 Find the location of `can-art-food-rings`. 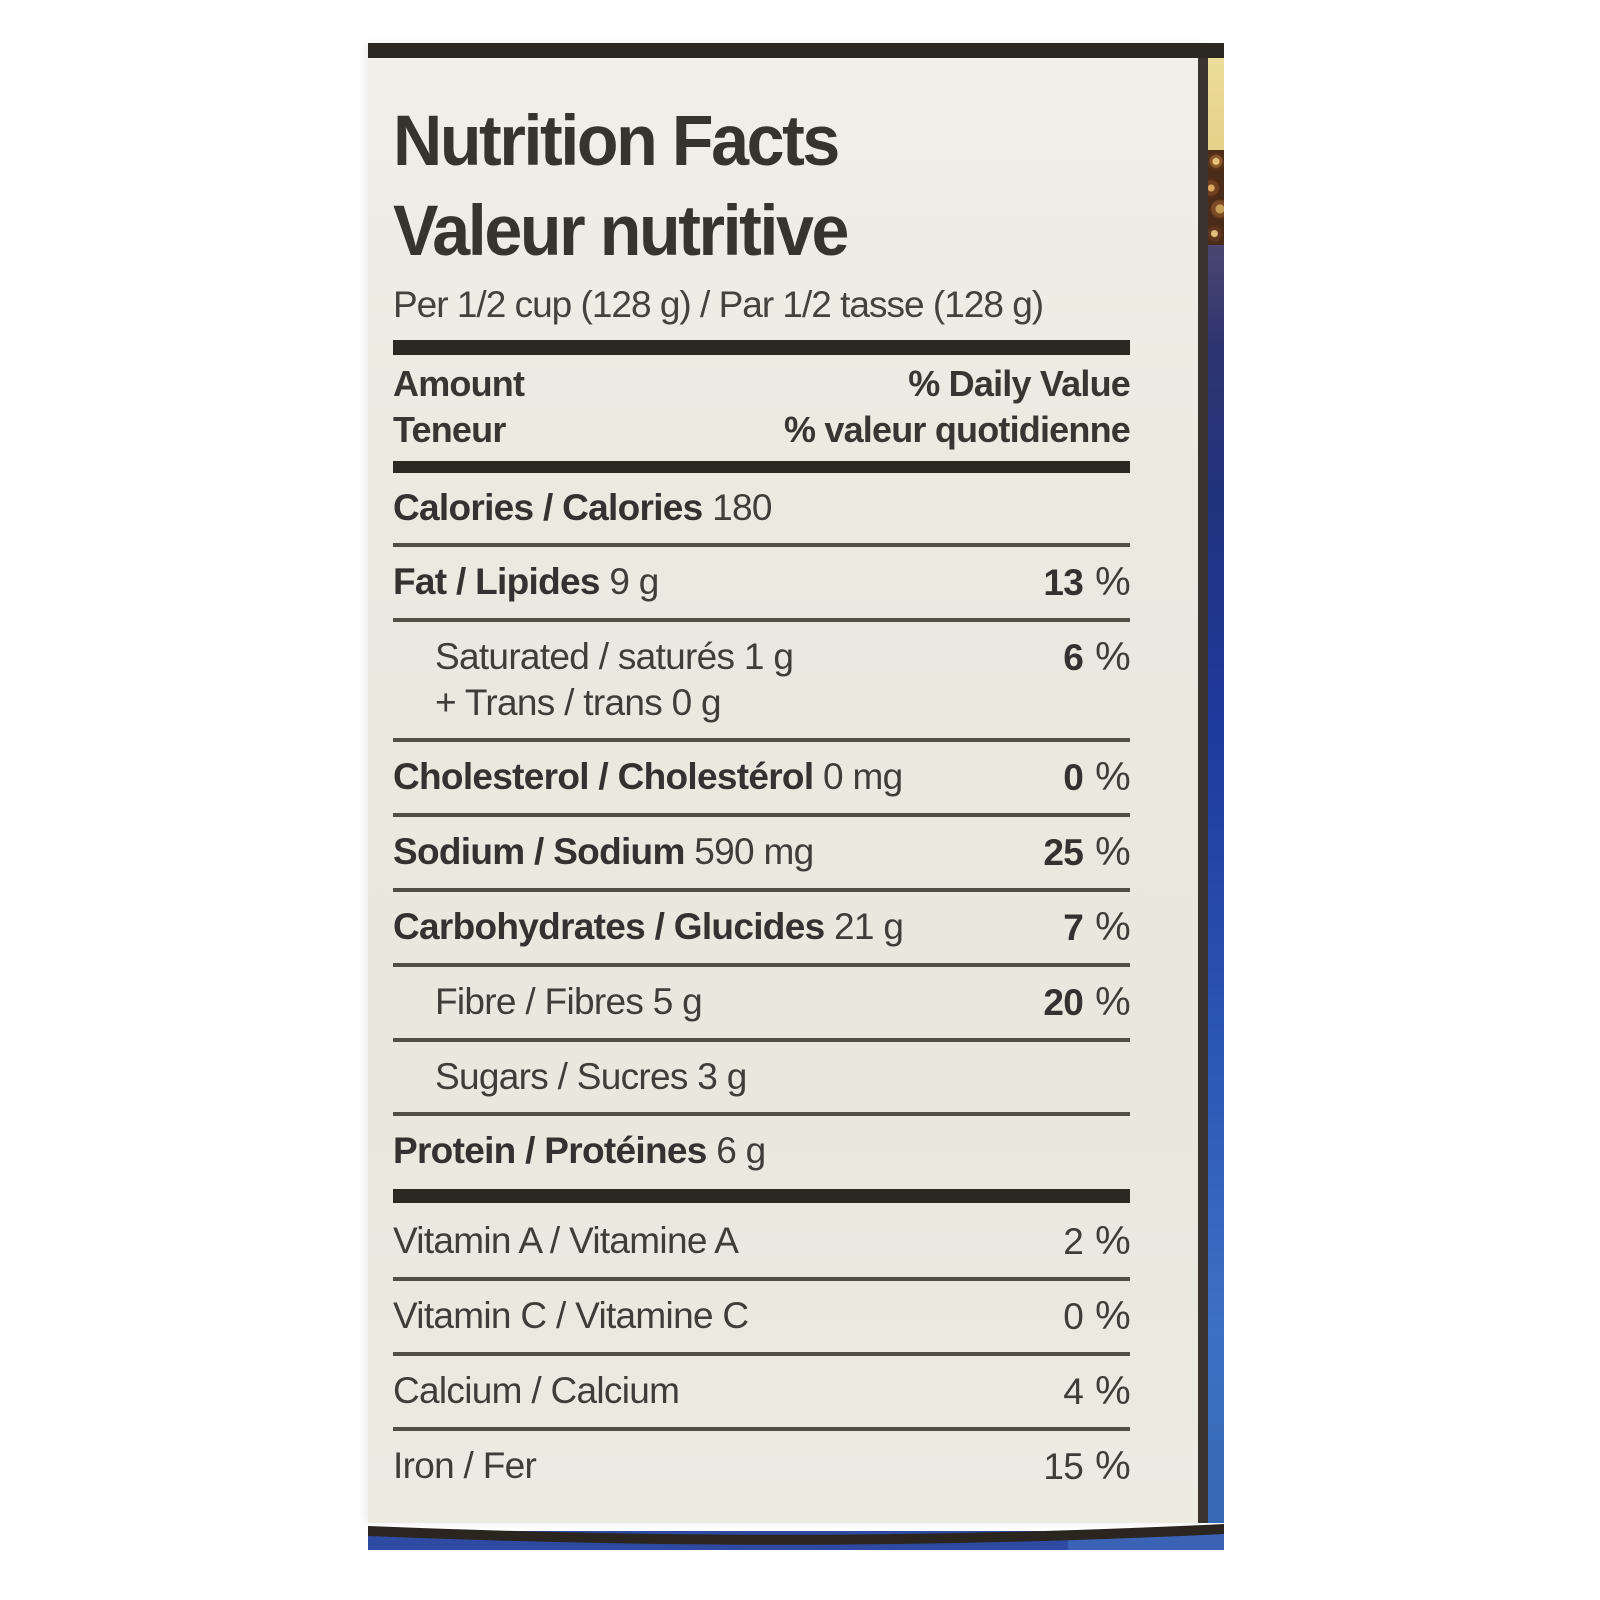

can-art-food-rings is located at coordinates (1216, 197).